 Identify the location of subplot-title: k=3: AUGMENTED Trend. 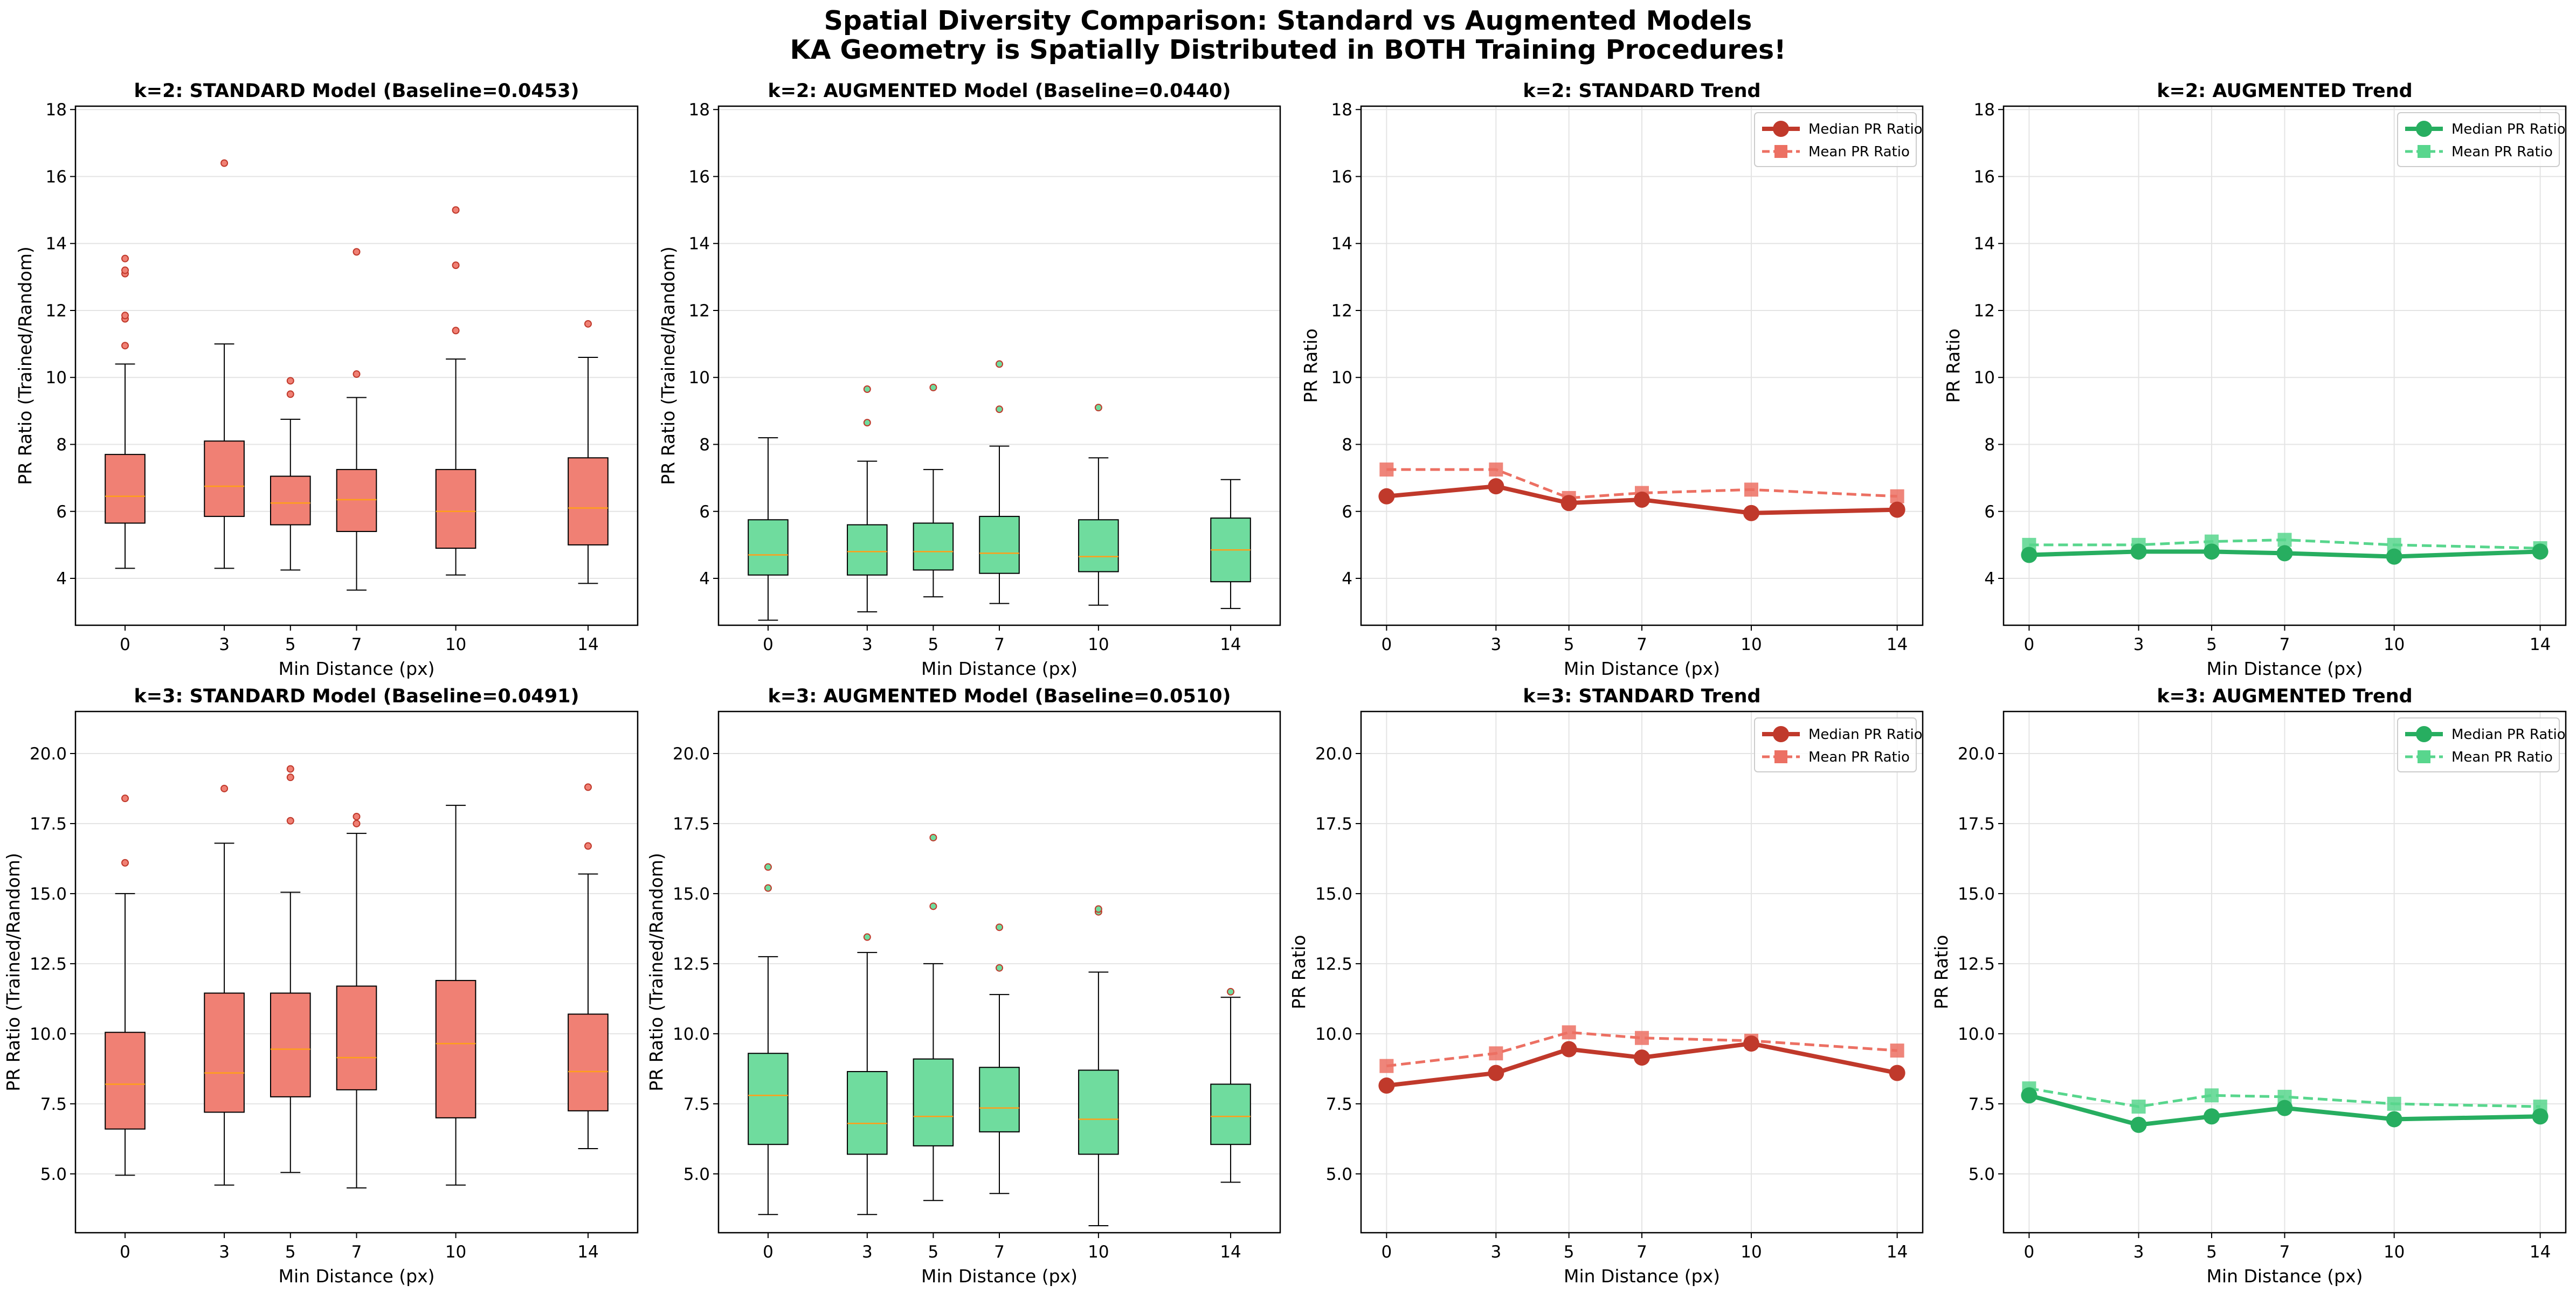
(2284, 697).